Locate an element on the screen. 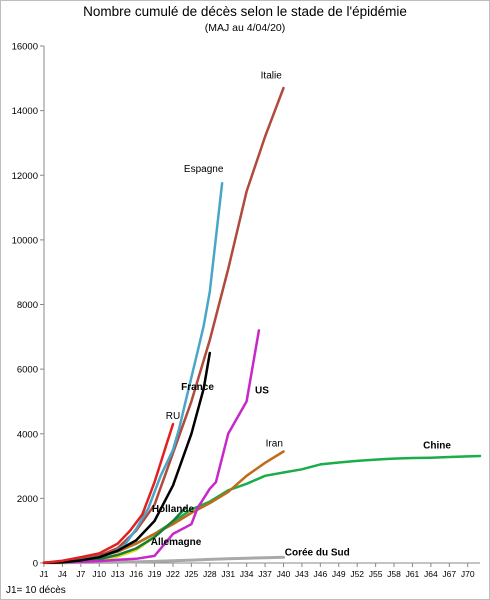 The image size is (490, 600). x-tick-label: J61 is located at coordinates (413, 574).